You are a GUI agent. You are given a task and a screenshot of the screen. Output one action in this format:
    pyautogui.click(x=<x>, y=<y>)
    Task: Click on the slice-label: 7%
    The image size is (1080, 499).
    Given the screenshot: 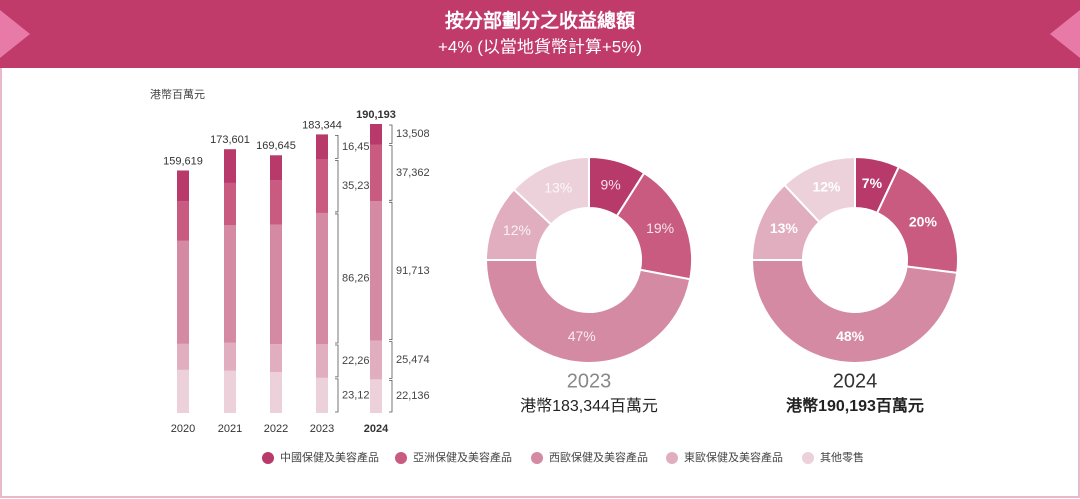 What is the action you would take?
    pyautogui.click(x=872, y=183)
    